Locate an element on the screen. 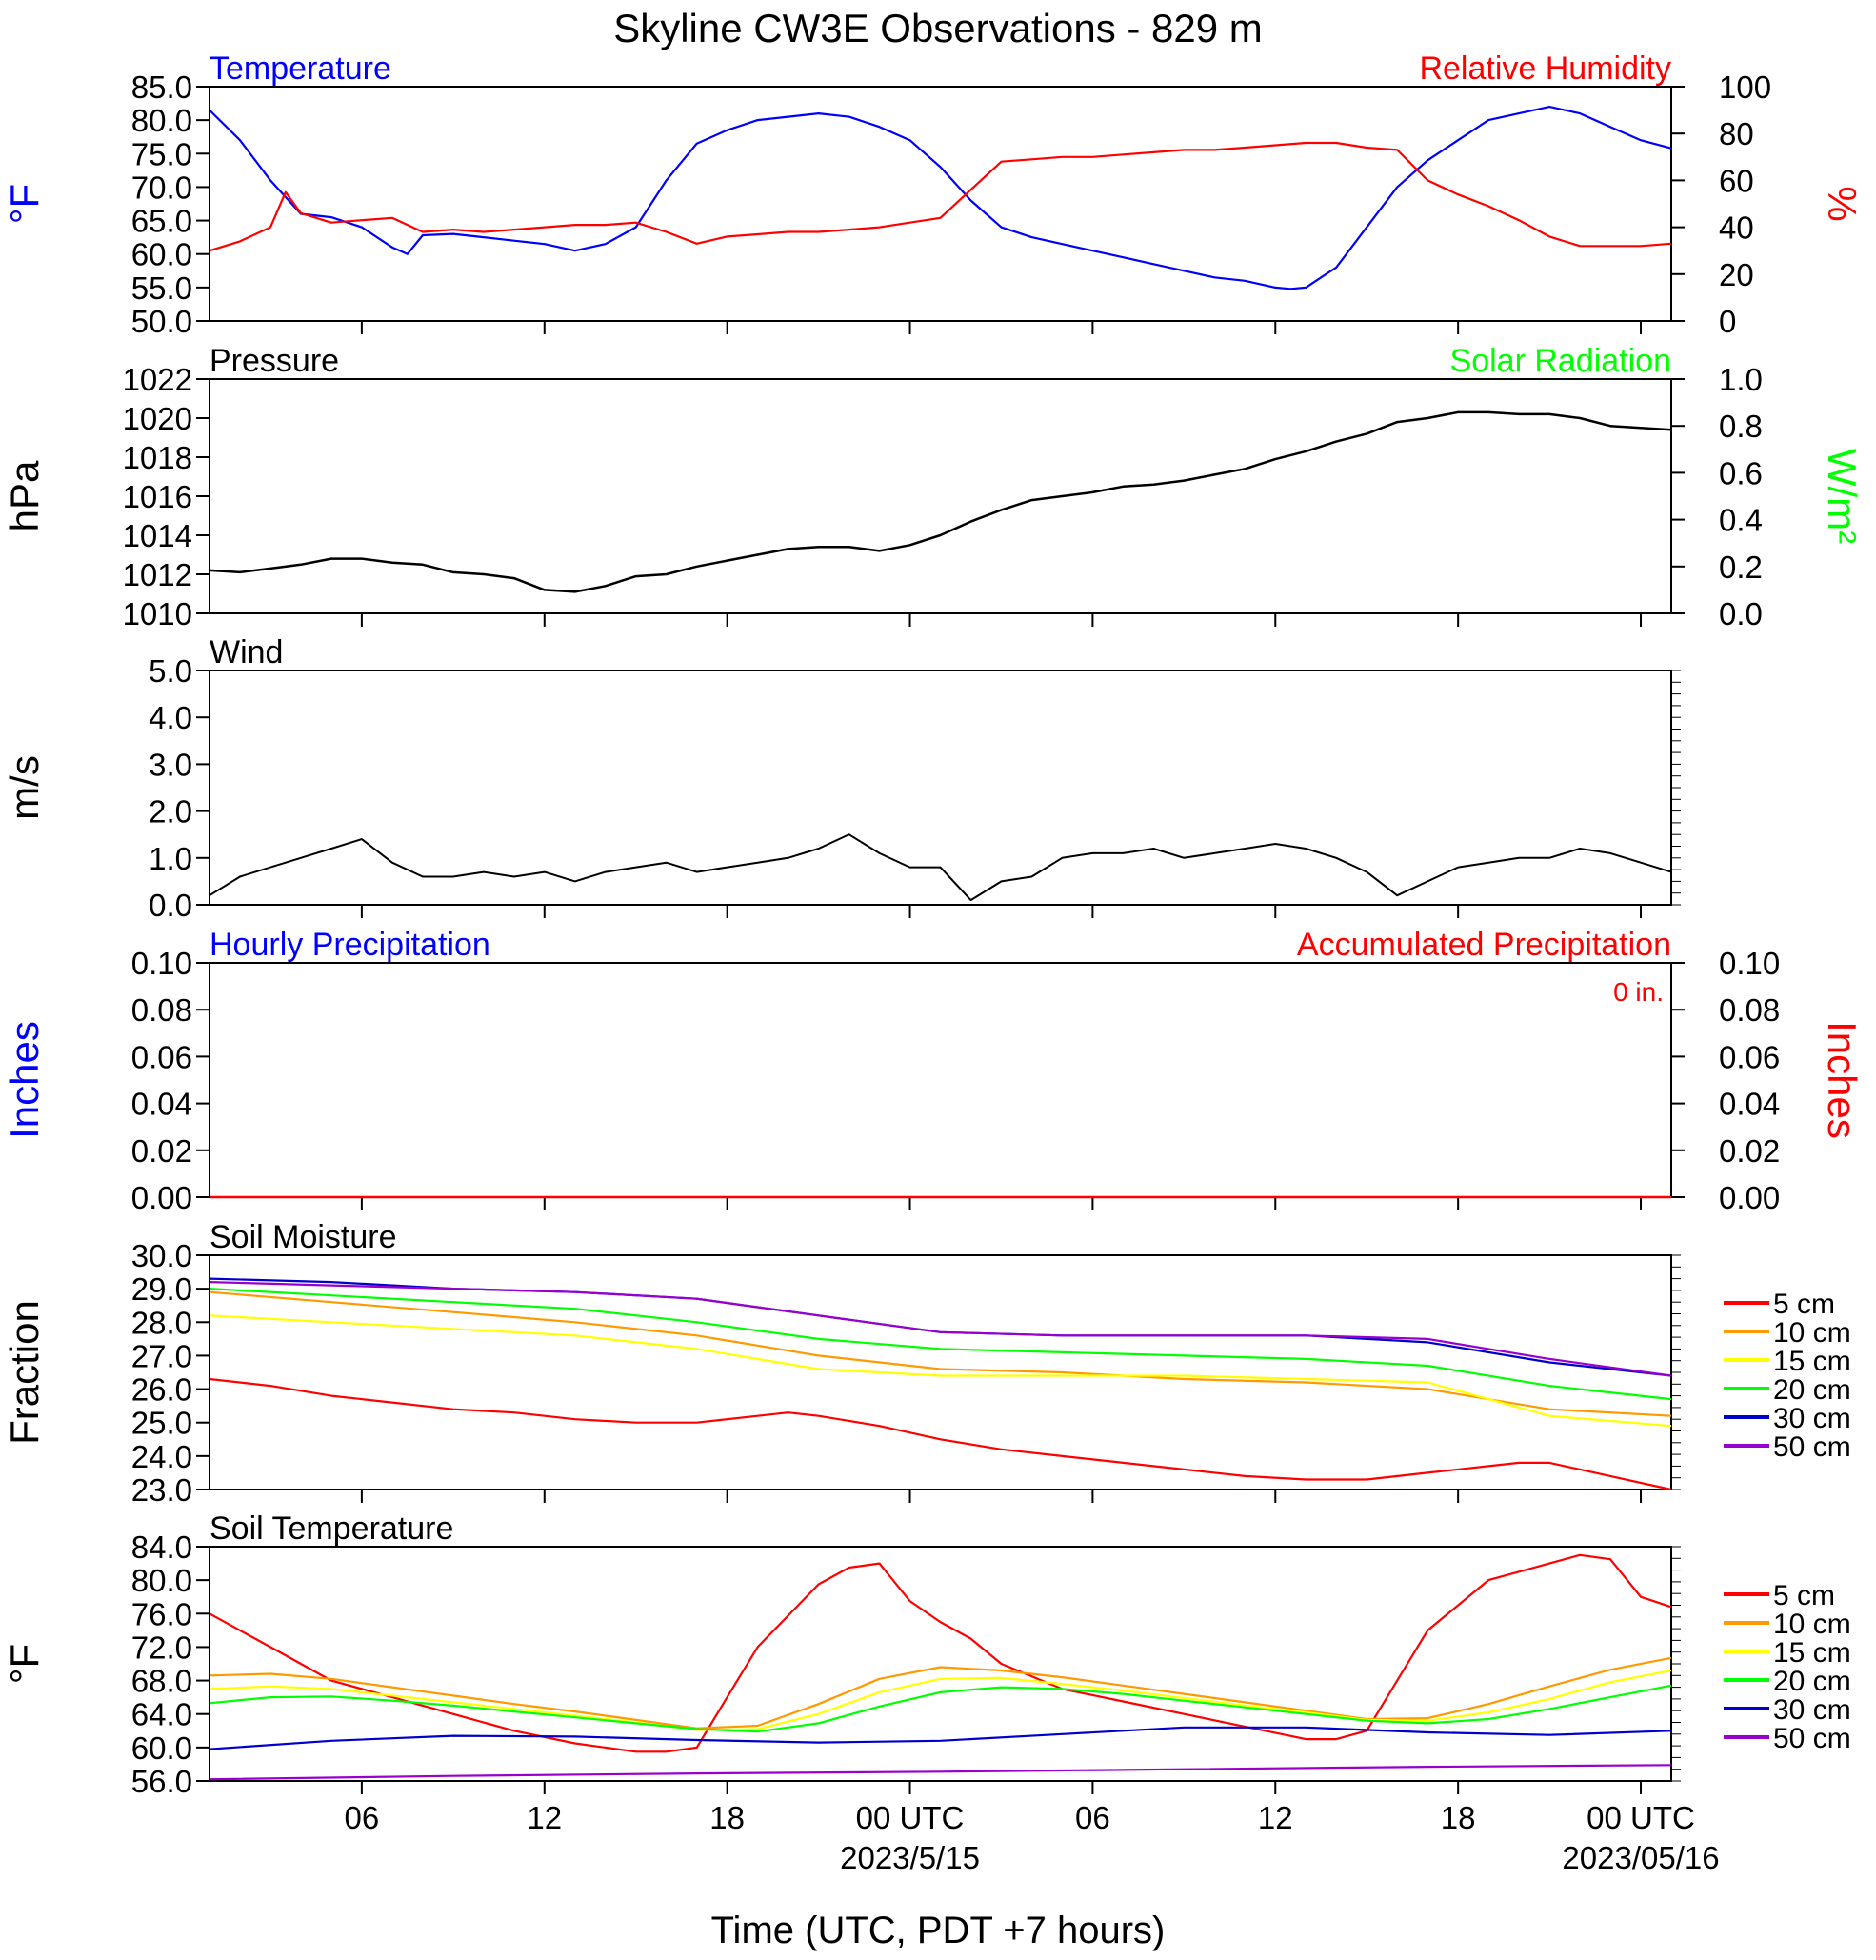 The width and height of the screenshot is (1876, 1960). y2-tick-label: 0.10 is located at coordinates (1749, 963).